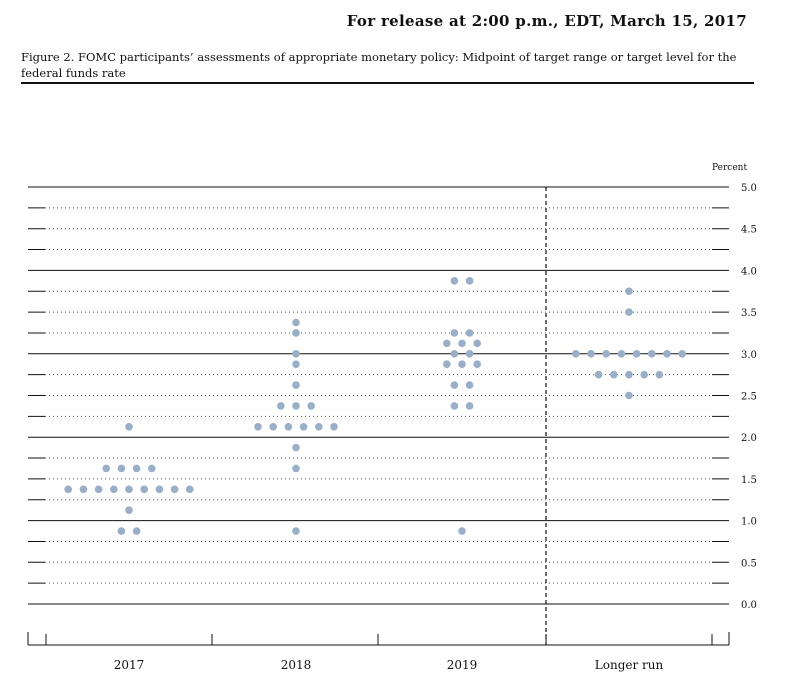 The width and height of the screenshot is (789, 683). I want to click on x-tick-label: Longer run, so click(629, 665).